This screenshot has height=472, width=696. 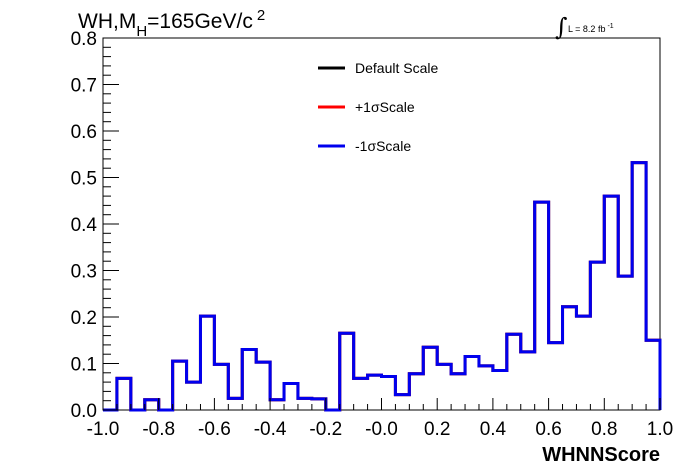 I want to click on x-tick-label-6: 0.2, so click(x=437, y=429).